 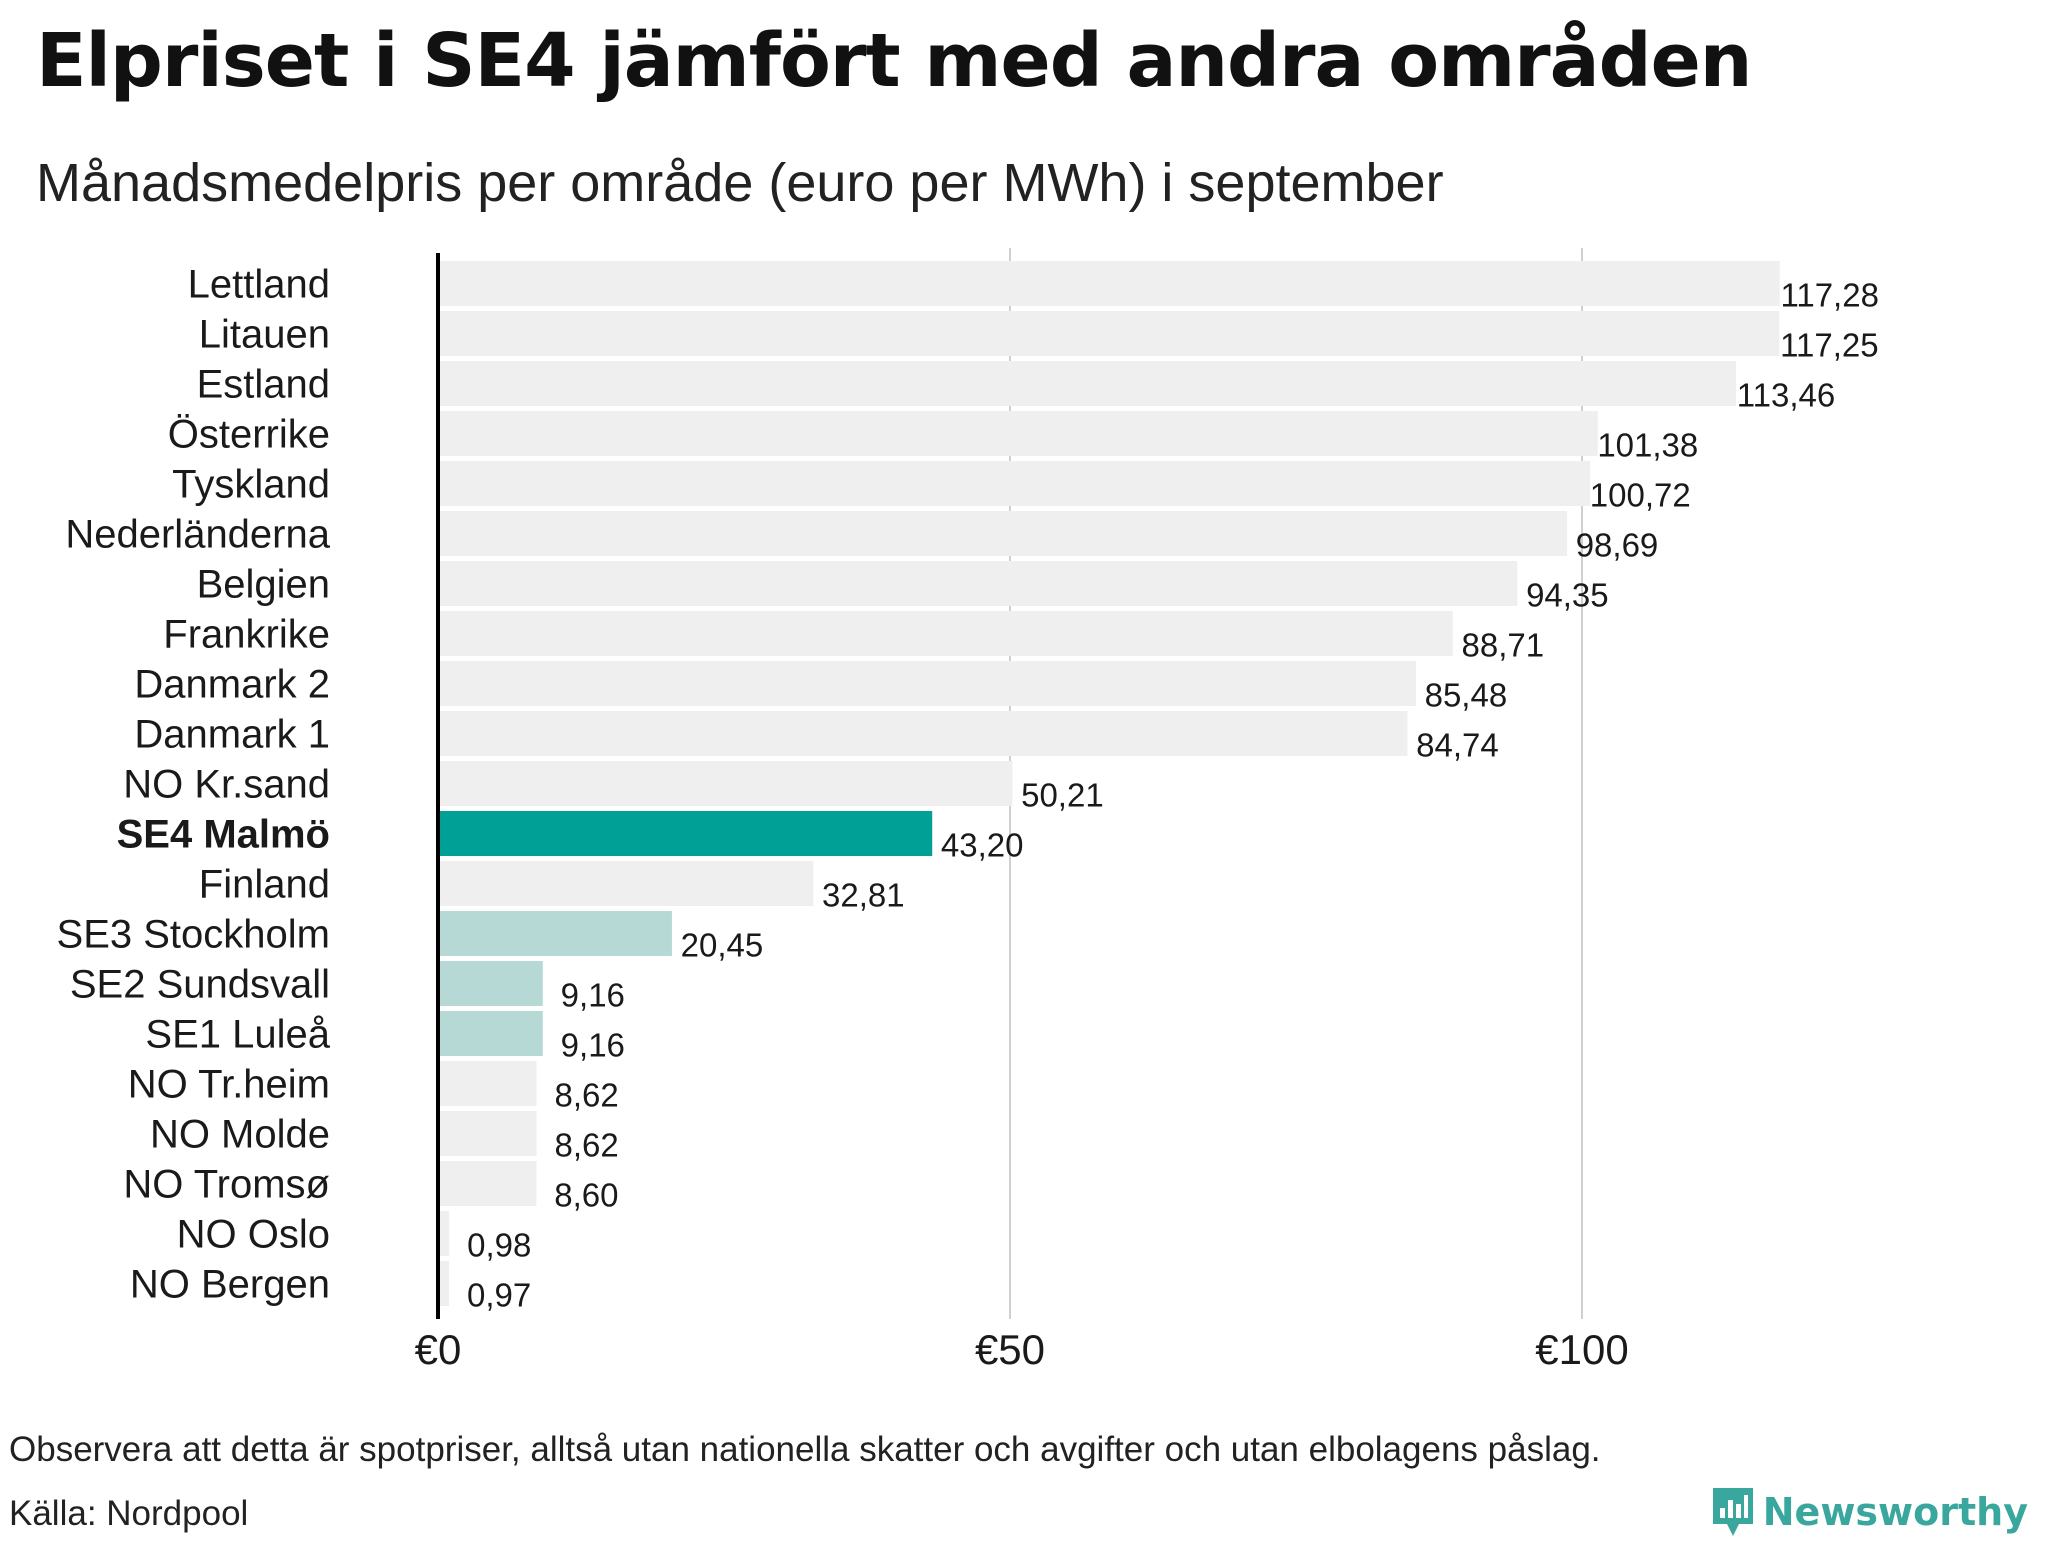 What do you see at coordinates (1640, 495) in the screenshot?
I see `data-label: 100,72` at bounding box center [1640, 495].